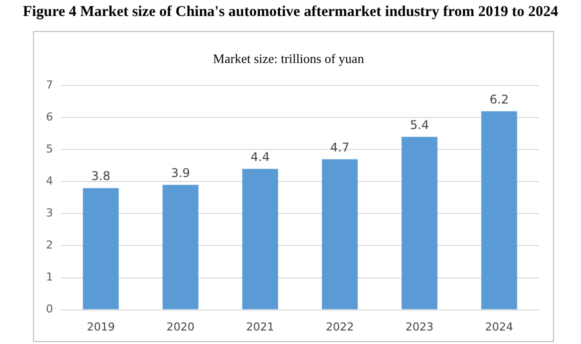 The width and height of the screenshot is (581, 344). Describe the element at coordinates (49, 245) in the screenshot. I see `y-tick-label: 2` at that location.